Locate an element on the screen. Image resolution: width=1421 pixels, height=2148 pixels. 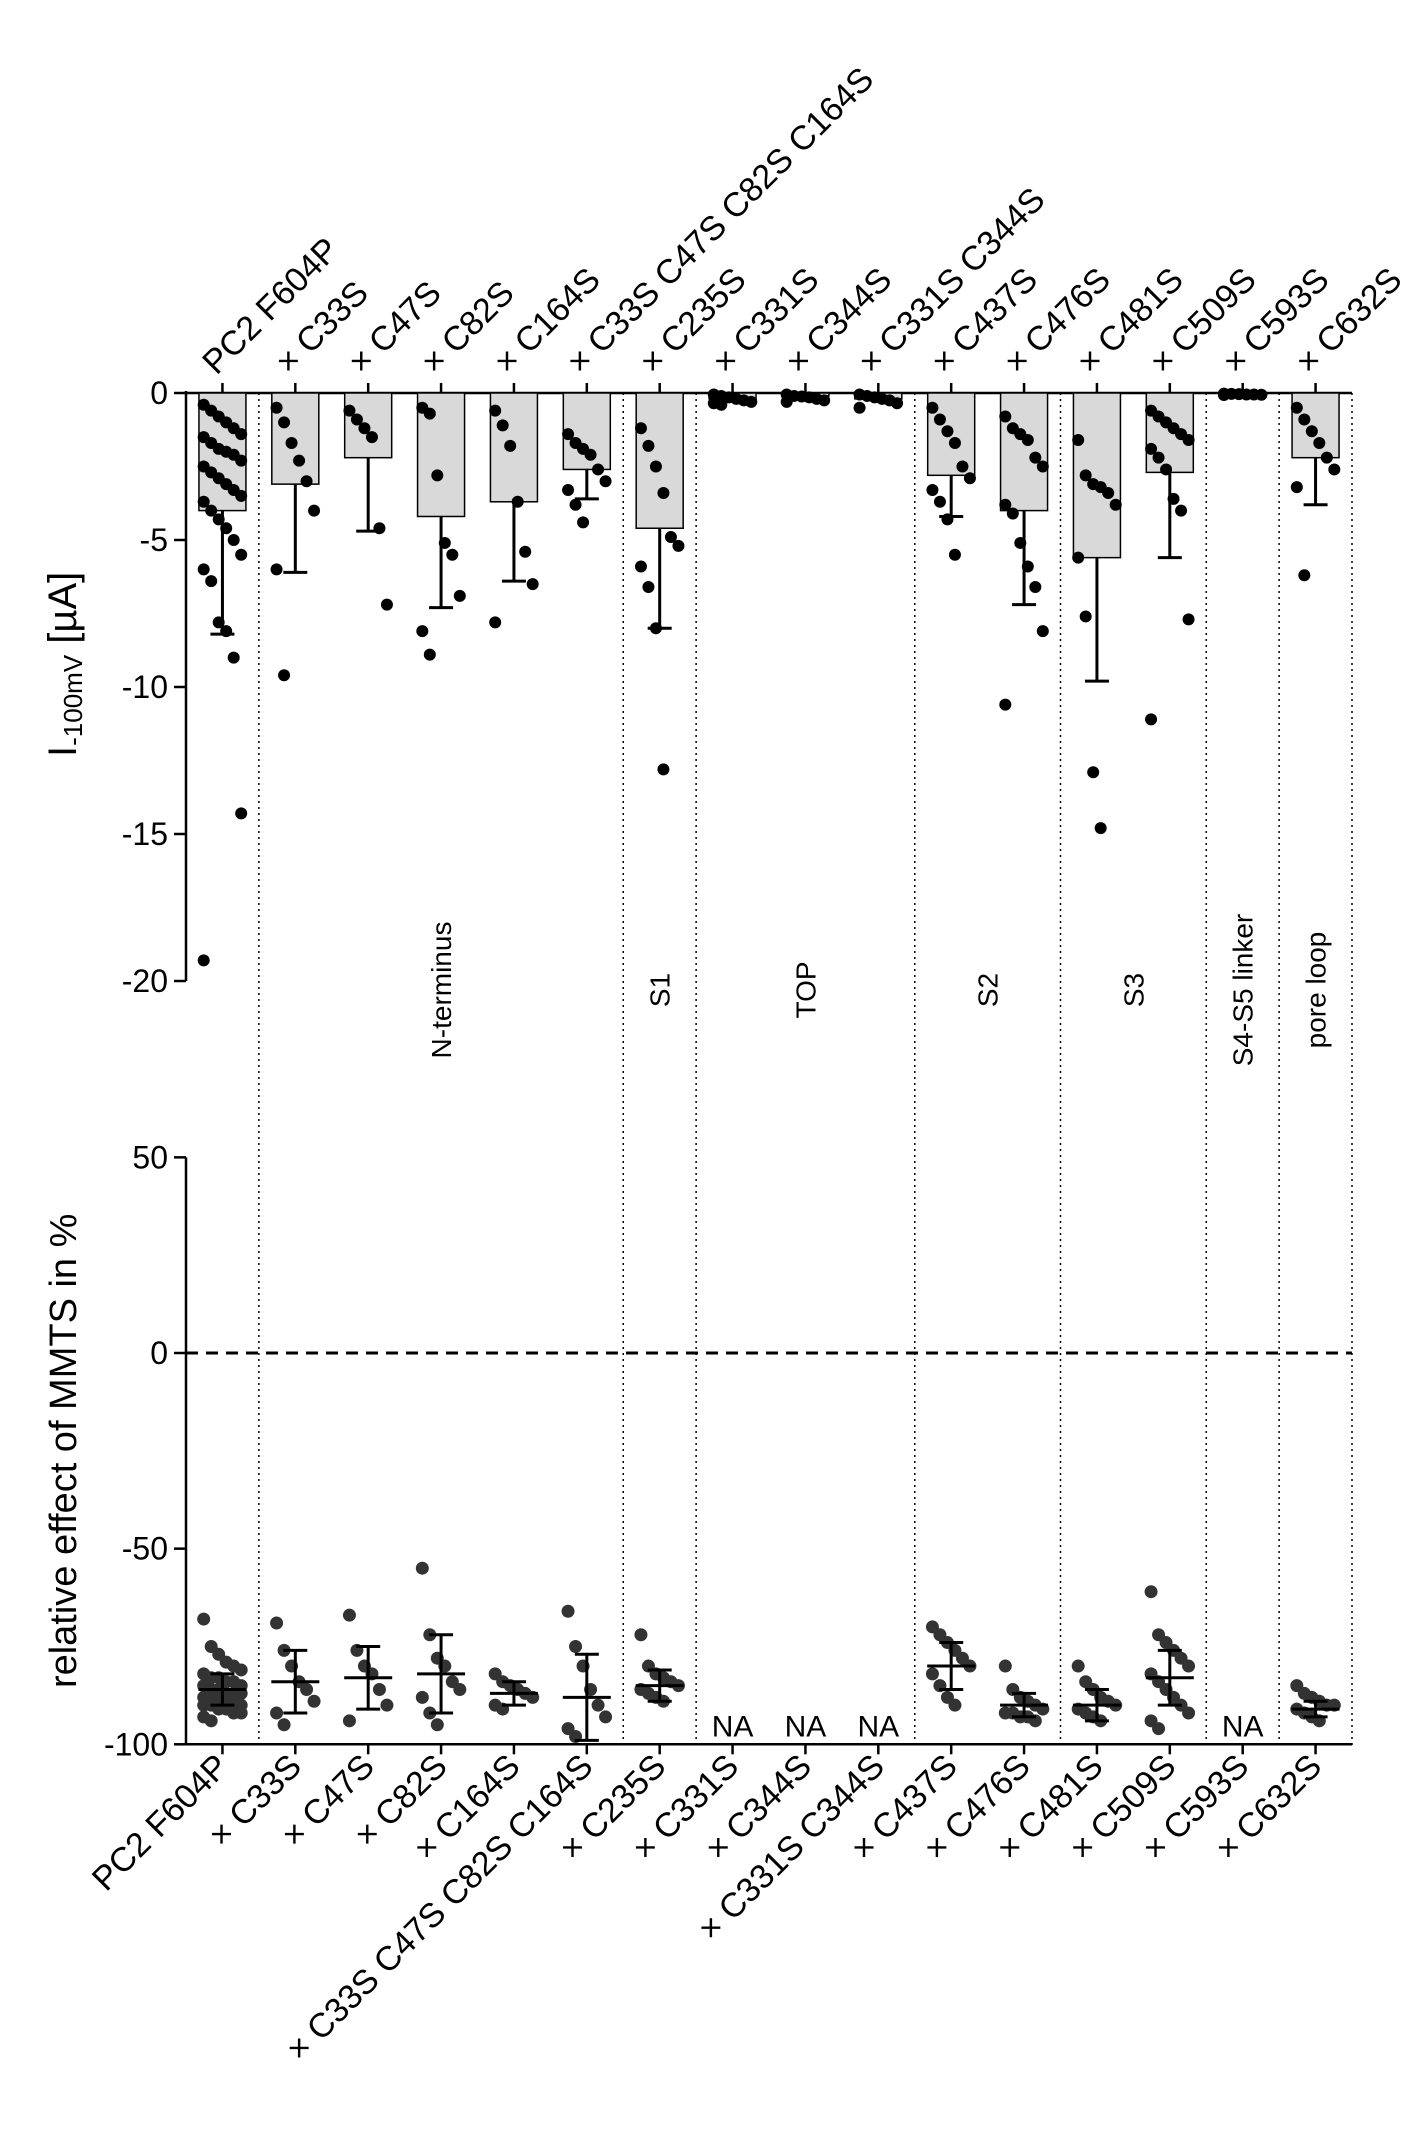
region-label: TOP is located at coordinates (805, 989).